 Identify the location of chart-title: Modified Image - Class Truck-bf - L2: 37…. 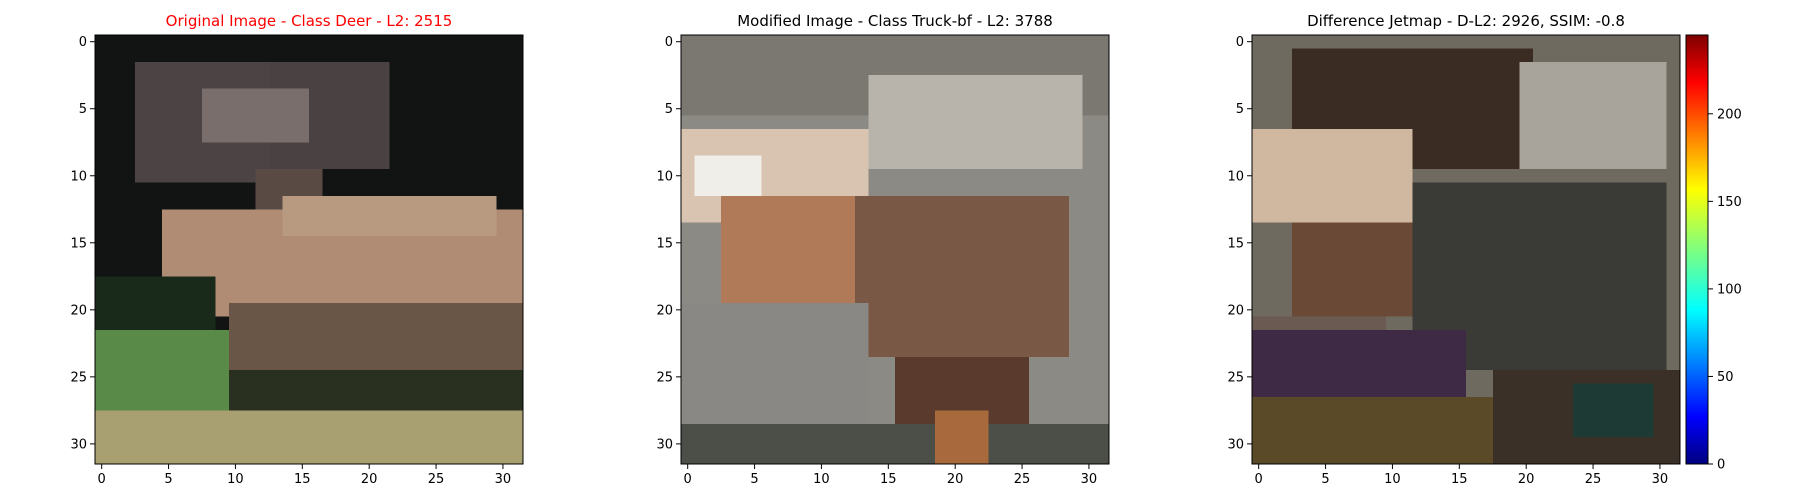
(895, 21).